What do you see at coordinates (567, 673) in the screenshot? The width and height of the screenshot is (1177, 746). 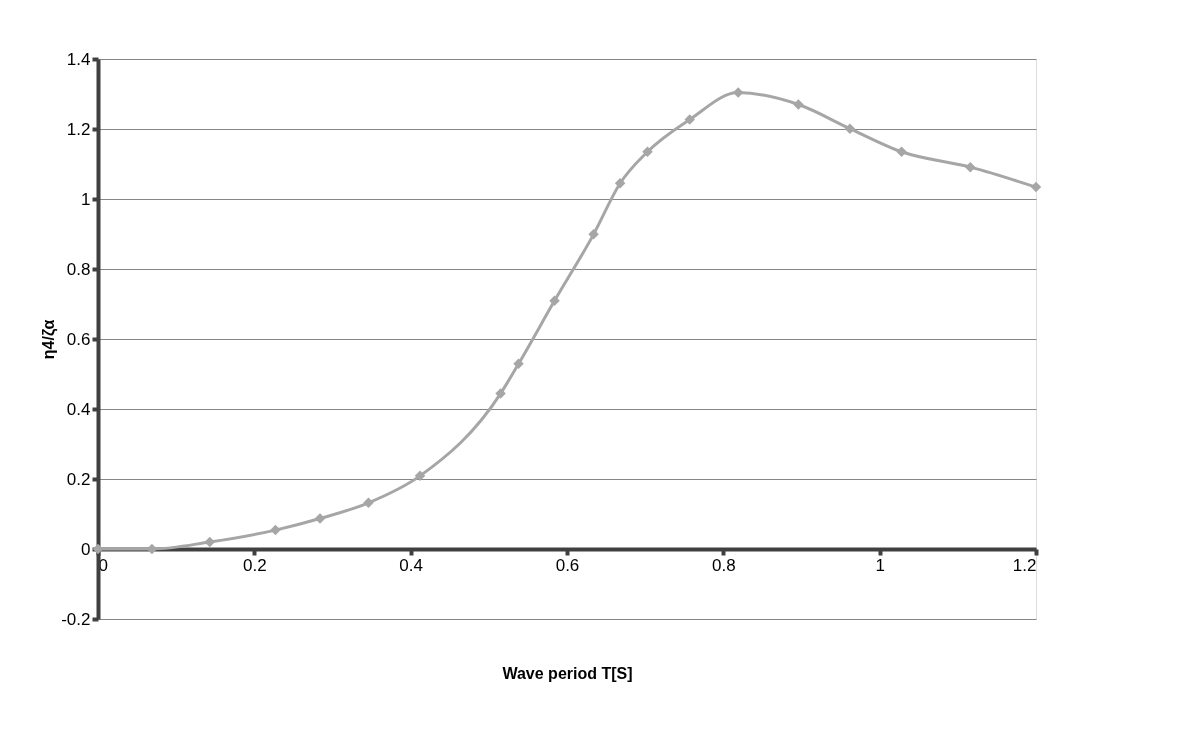 I see `x-axis-title: Wave period T[S]` at bounding box center [567, 673].